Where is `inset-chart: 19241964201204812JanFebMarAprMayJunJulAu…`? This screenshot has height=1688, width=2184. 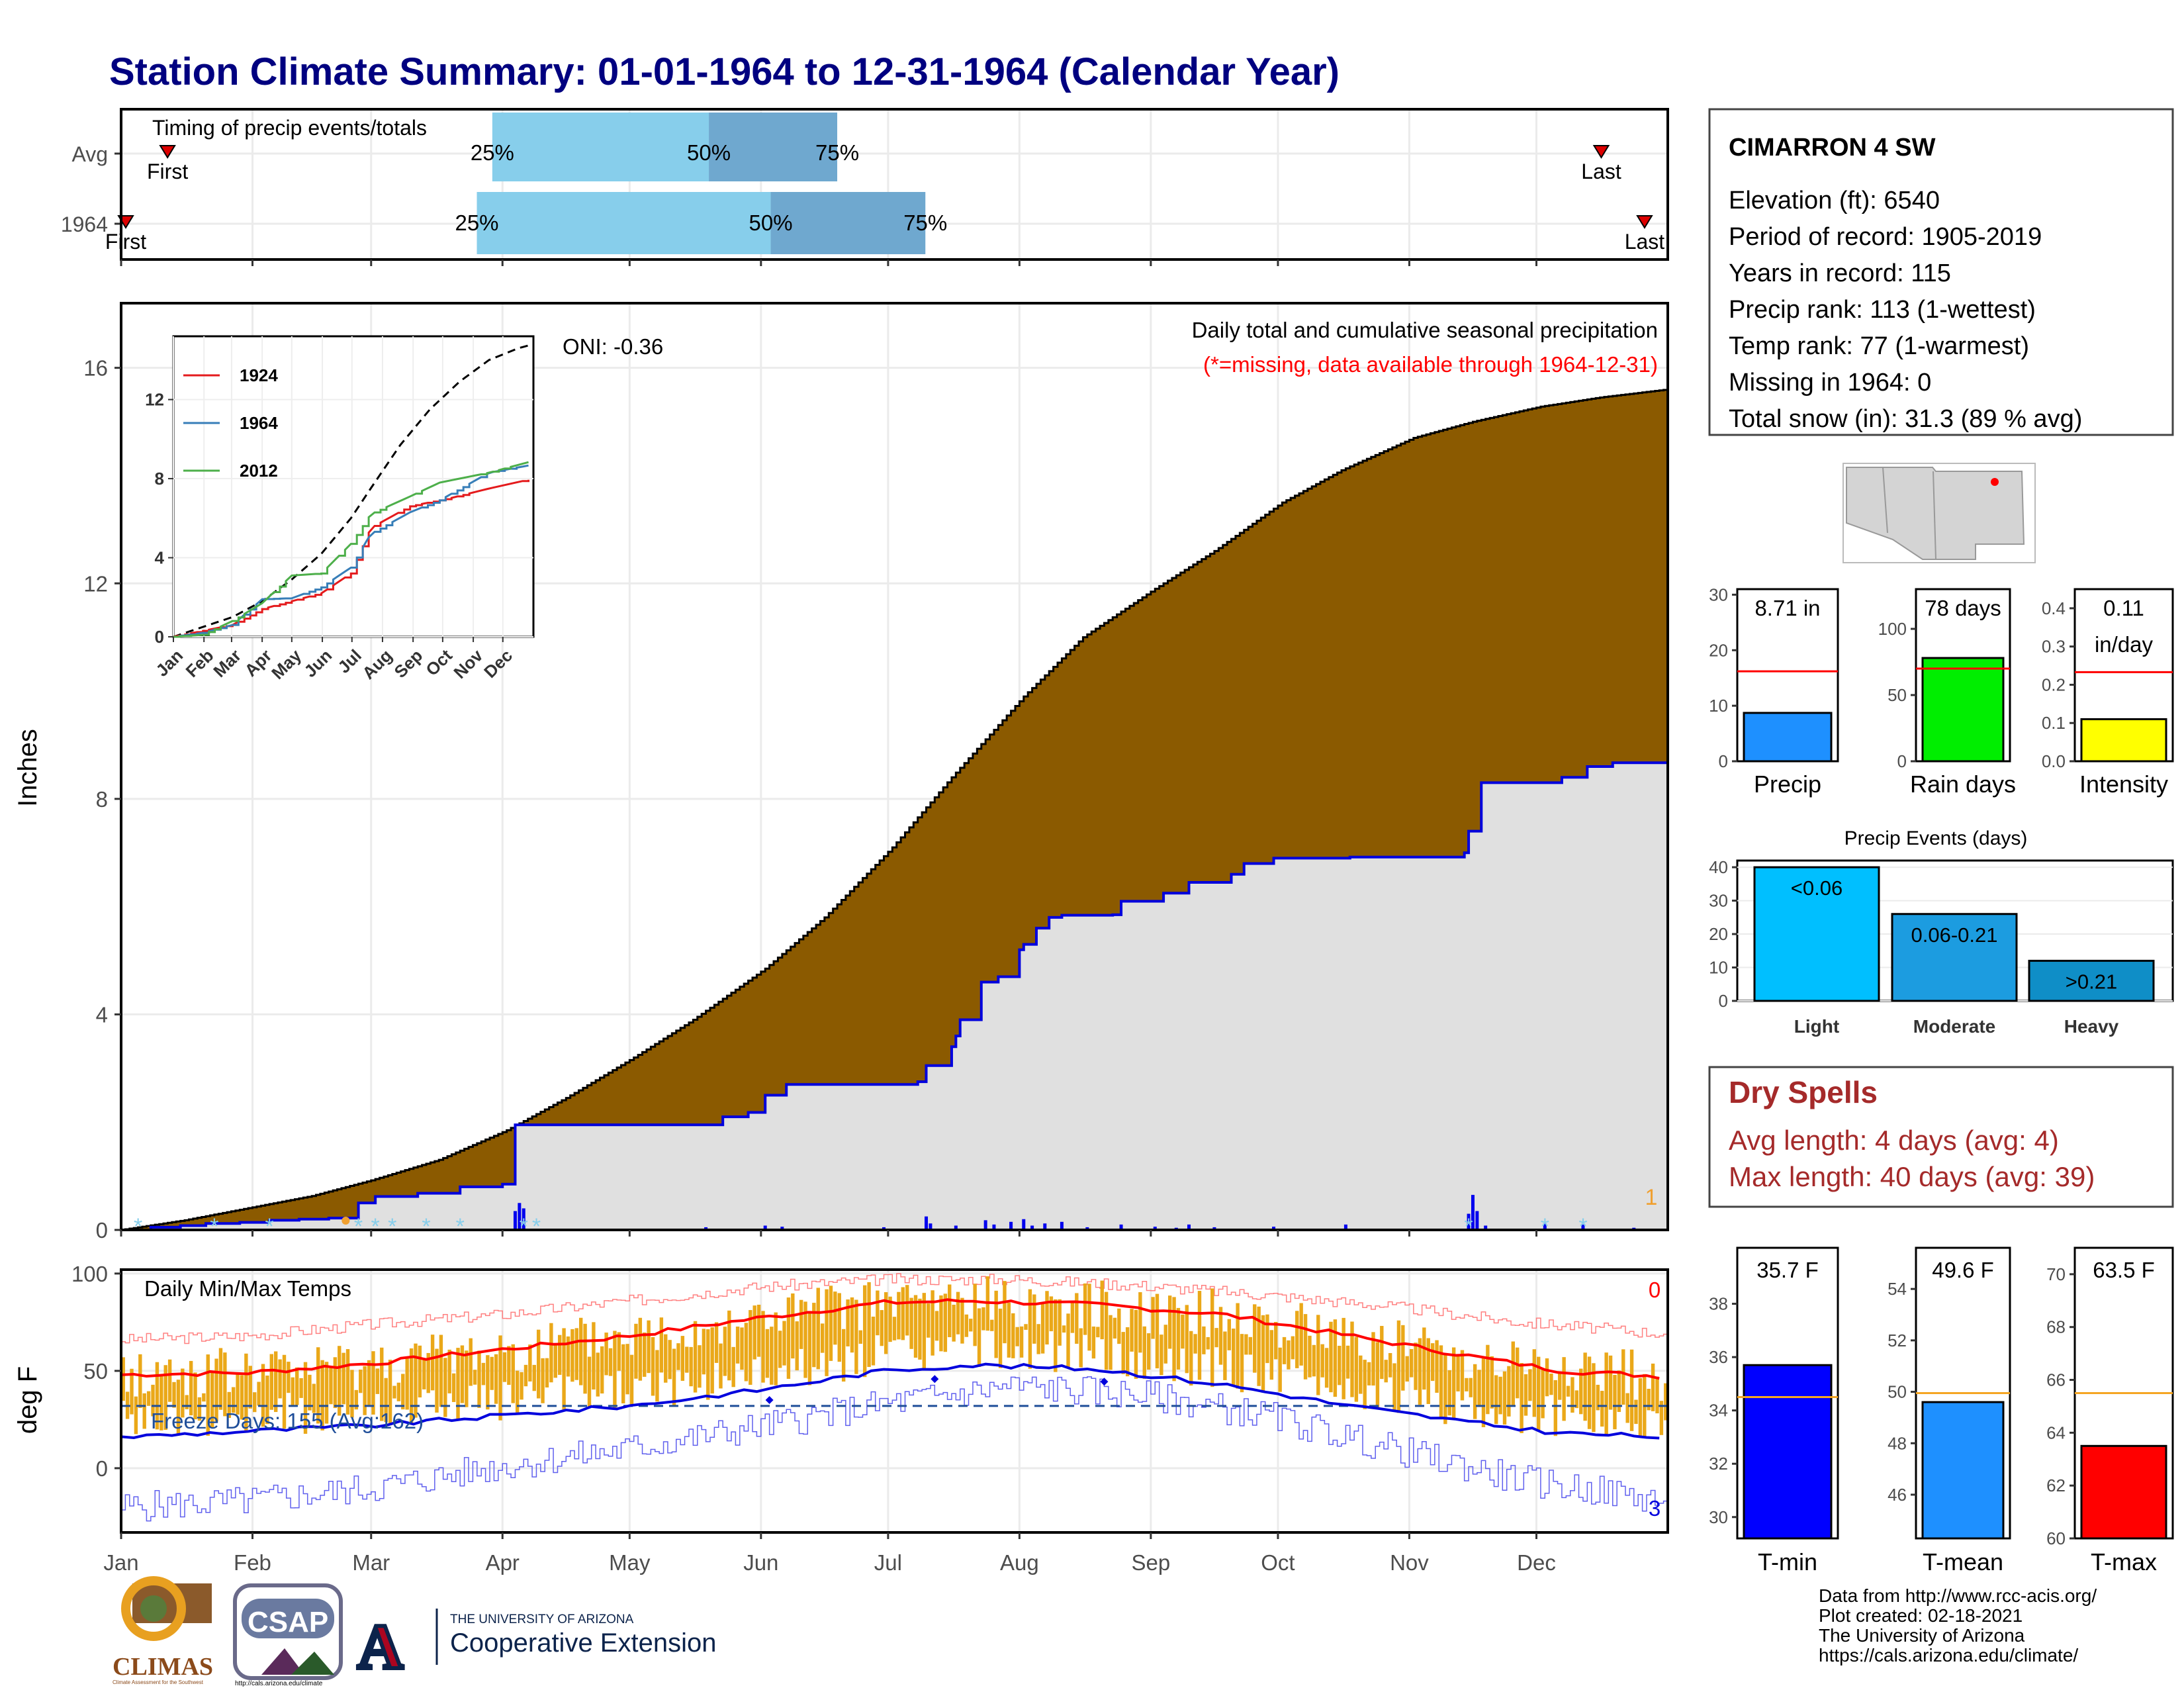
inset-chart: 19241964201204812JanFebMarAprMayJunJulAu… is located at coordinates (340, 509).